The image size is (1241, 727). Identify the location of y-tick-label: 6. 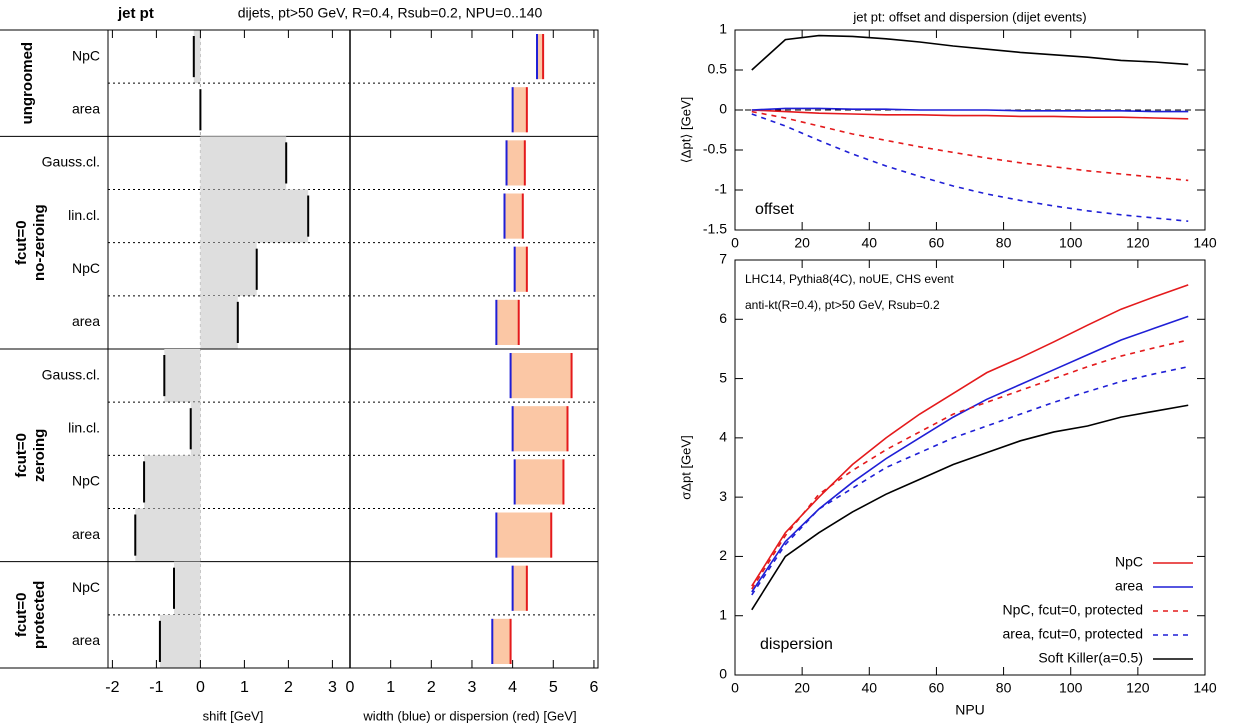
(723, 318).